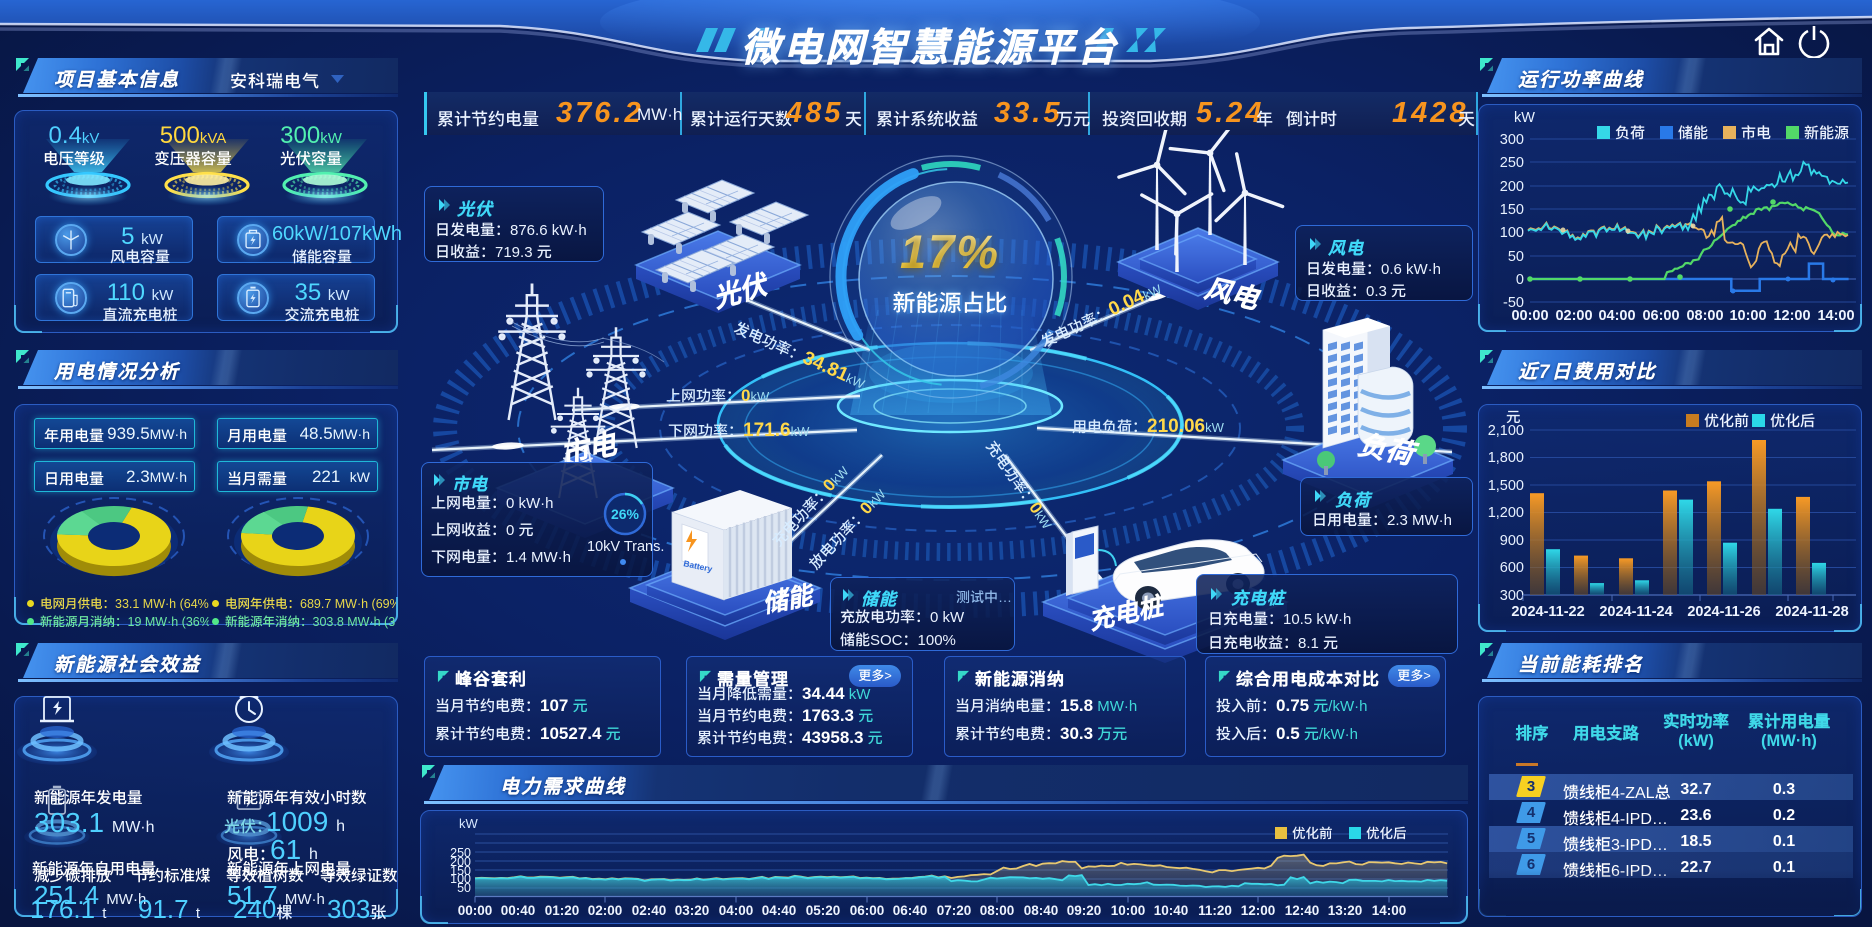 The image size is (1872, 927). What do you see at coordinates (1506, 431) in the screenshot?
I see `svg-text: 2,100` at bounding box center [1506, 431].